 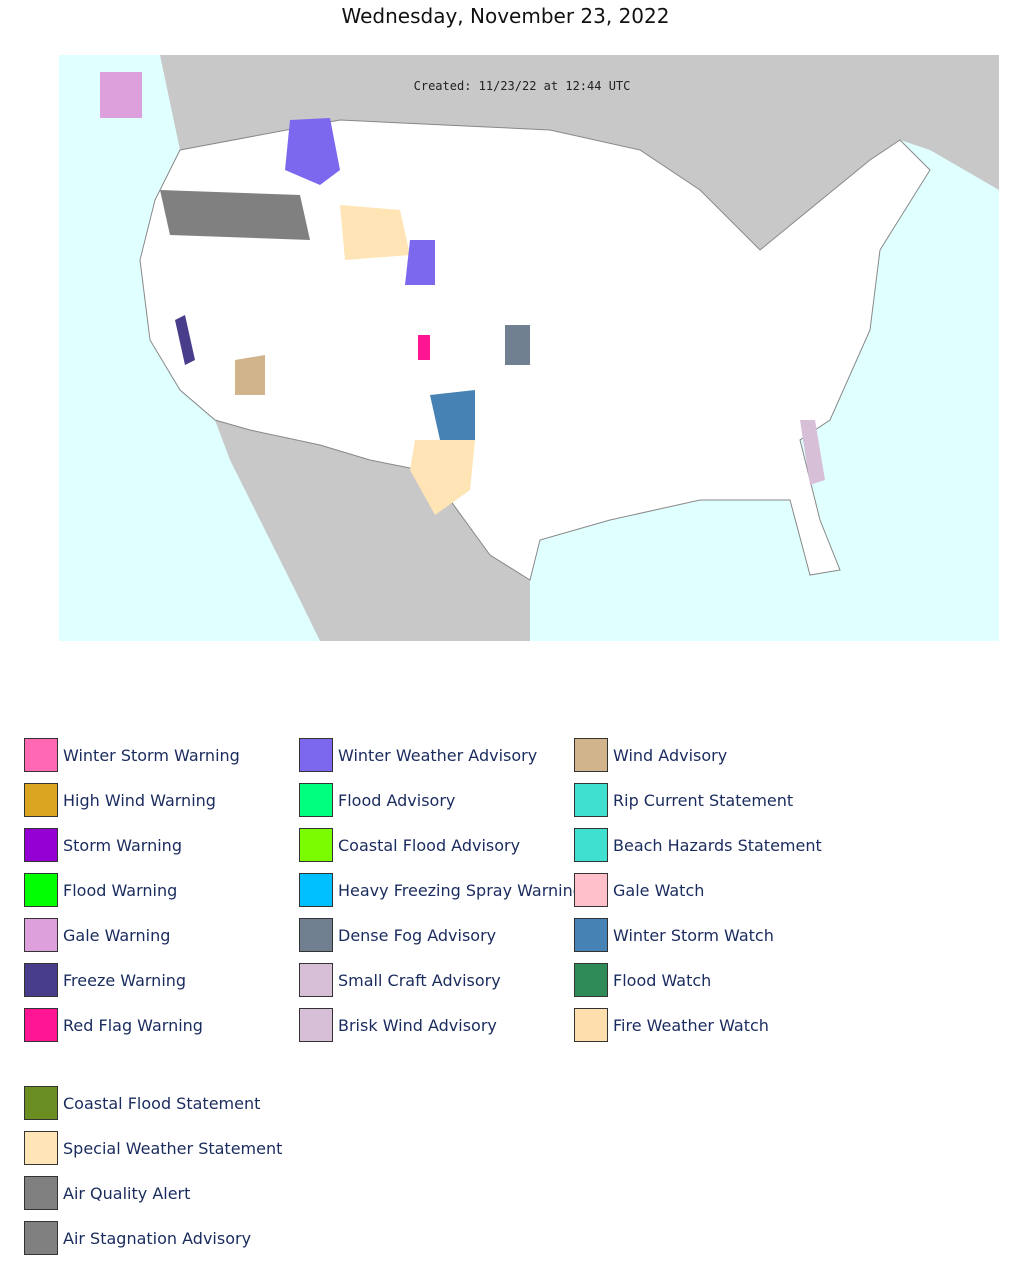 I want to click on legend-item: Flood Advisory, so click(x=377, y=800).